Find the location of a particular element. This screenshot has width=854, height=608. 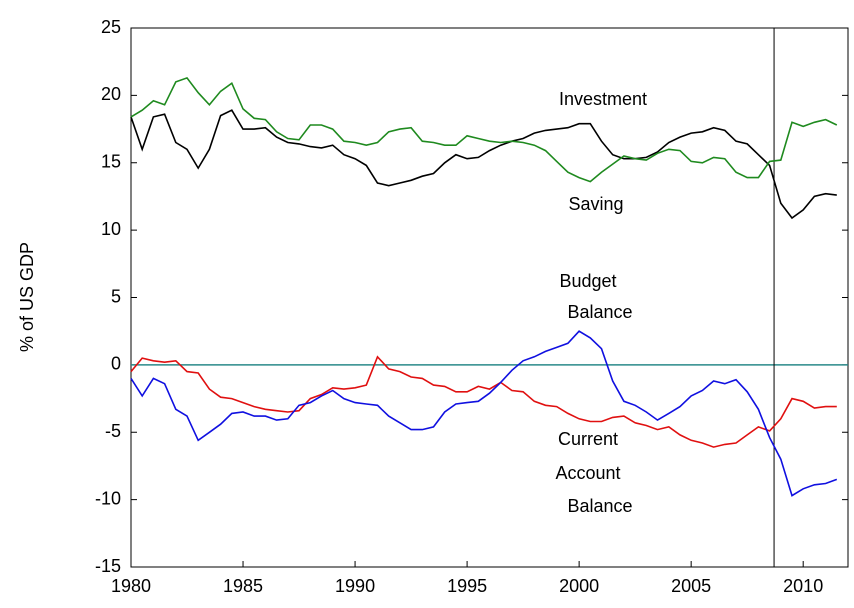

y-tick-label: 20 is located at coordinates (111, 94).